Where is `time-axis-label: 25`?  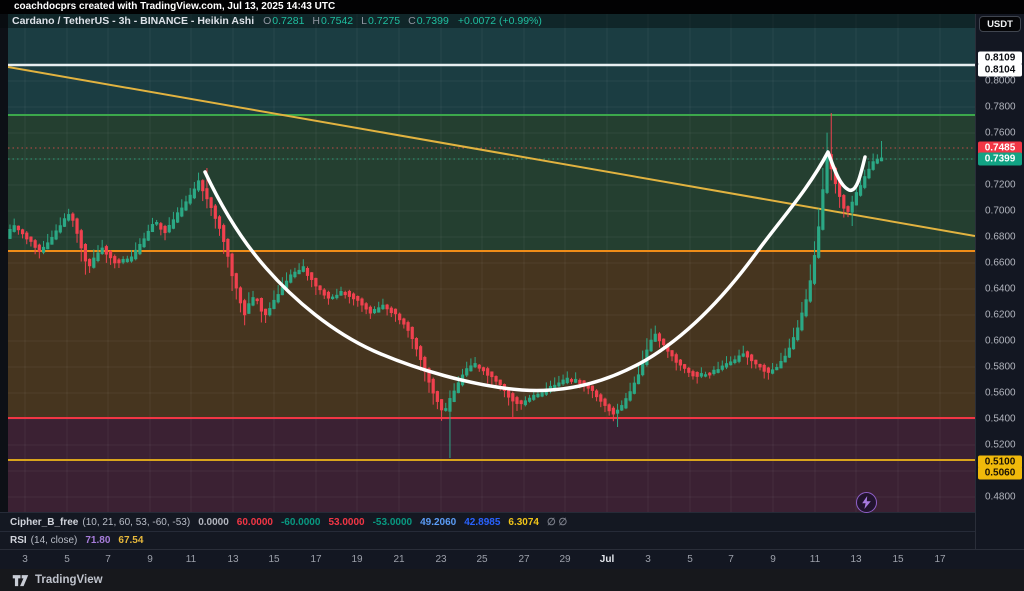
time-axis-label: 25 is located at coordinates (482, 559).